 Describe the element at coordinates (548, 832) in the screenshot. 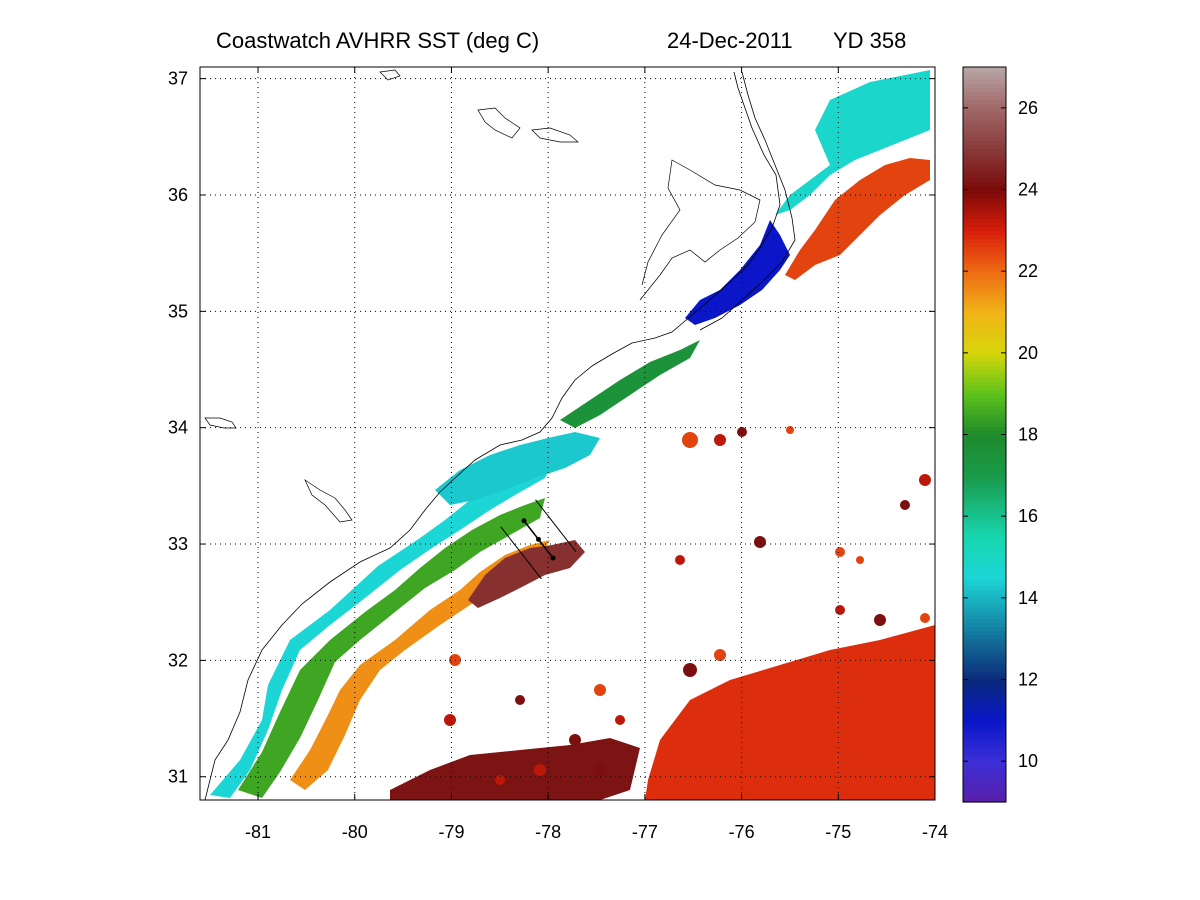

I see `xtick-label: -78` at that location.